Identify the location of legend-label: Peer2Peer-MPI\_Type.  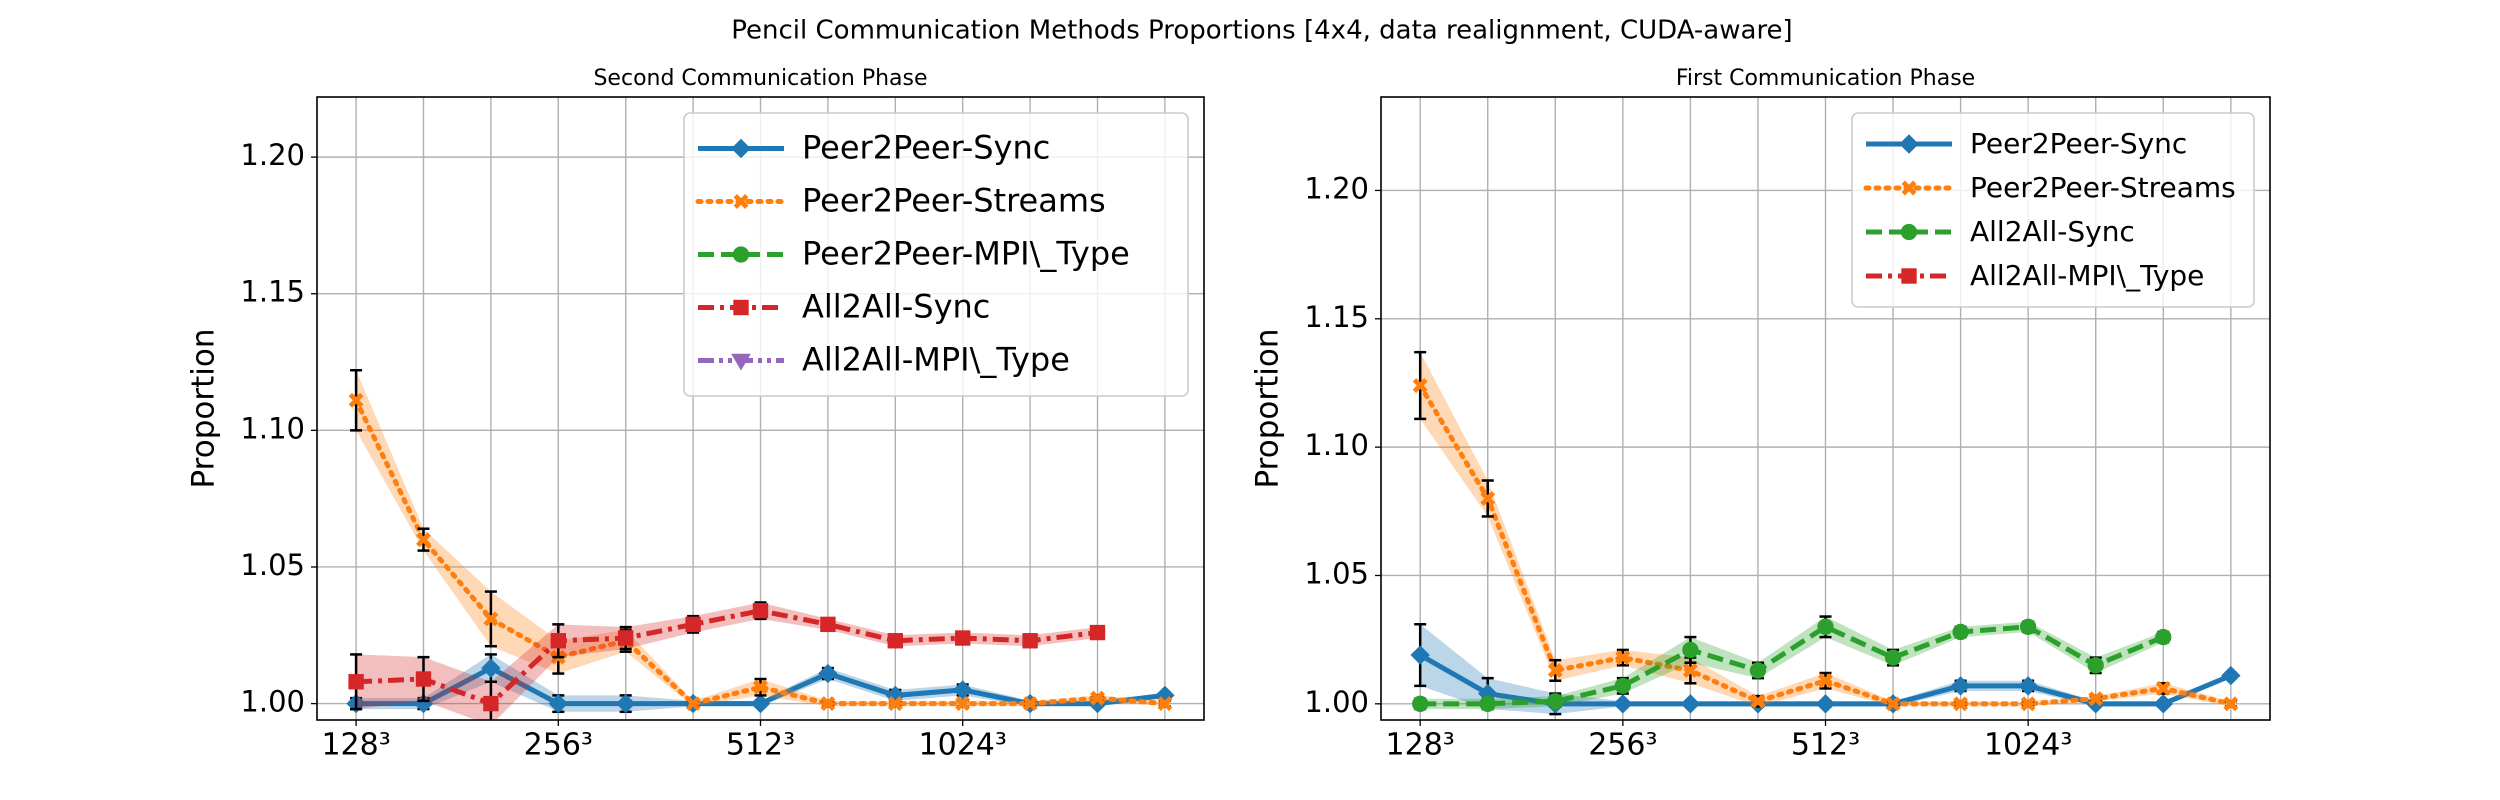
(966, 254).